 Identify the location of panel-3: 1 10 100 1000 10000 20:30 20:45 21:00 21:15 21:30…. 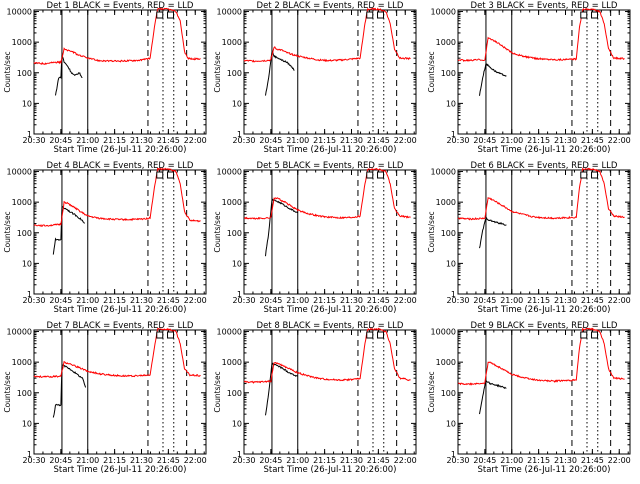
(529, 78).